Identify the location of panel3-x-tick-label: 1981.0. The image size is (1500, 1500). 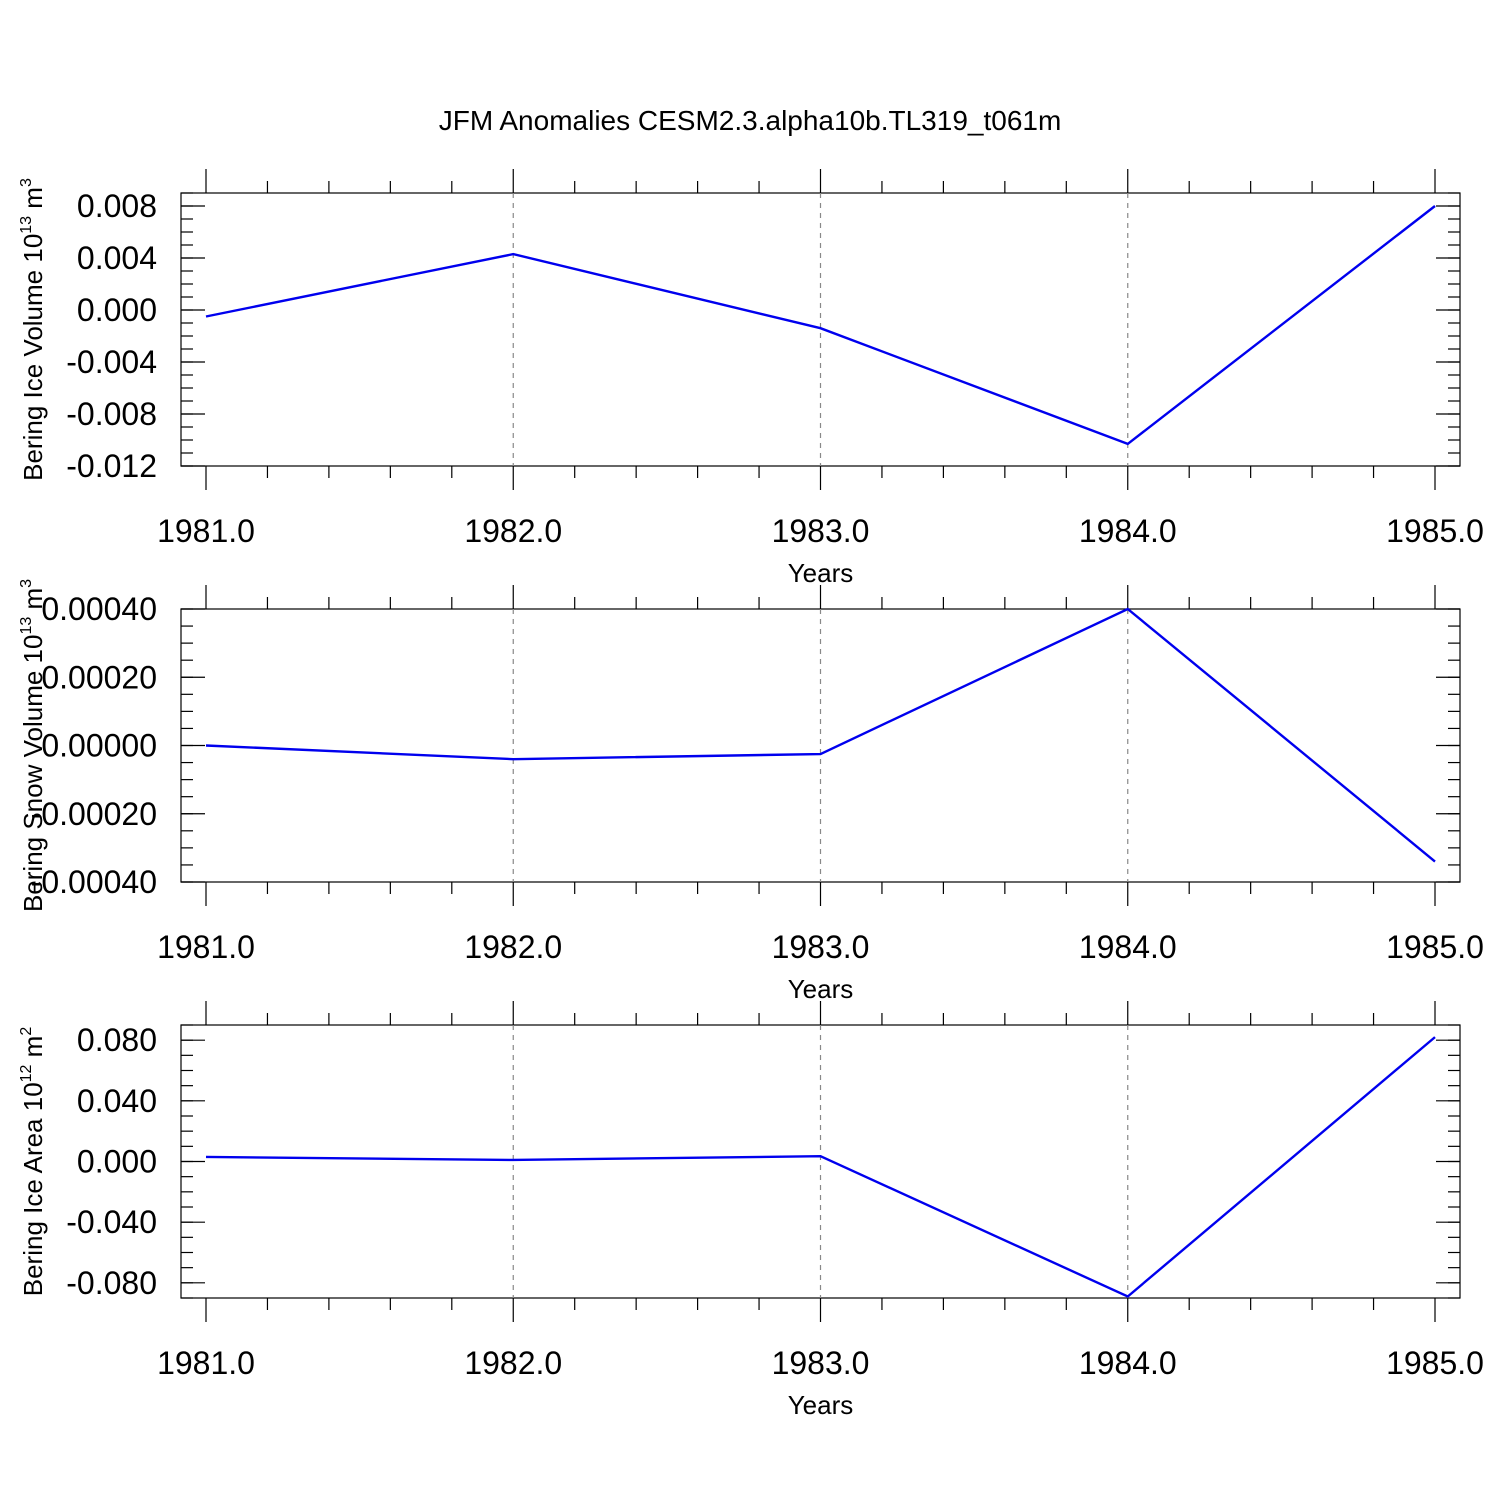
(206, 1363).